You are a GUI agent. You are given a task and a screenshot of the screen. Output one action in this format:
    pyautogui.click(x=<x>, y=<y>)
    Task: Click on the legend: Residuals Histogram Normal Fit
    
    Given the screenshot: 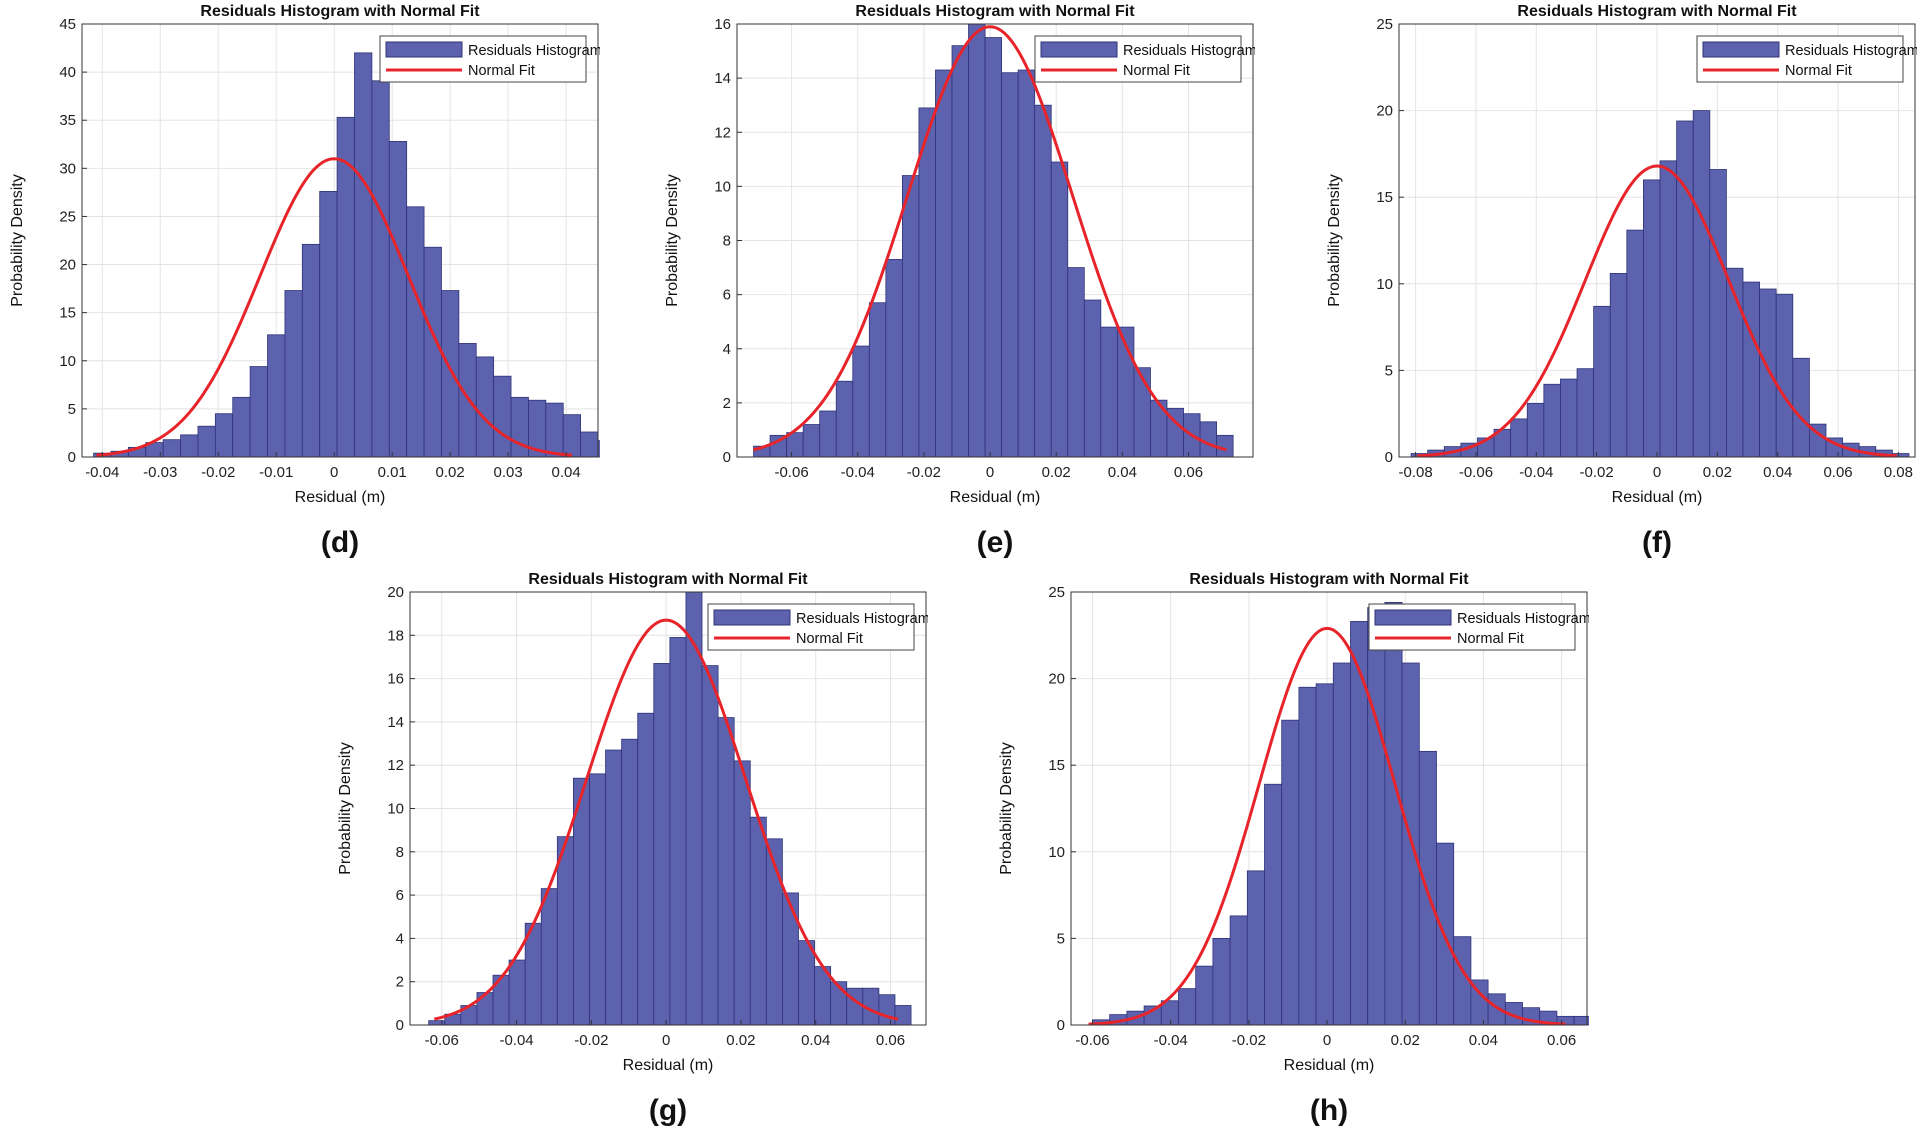 What is the action you would take?
    pyautogui.click(x=490, y=59)
    